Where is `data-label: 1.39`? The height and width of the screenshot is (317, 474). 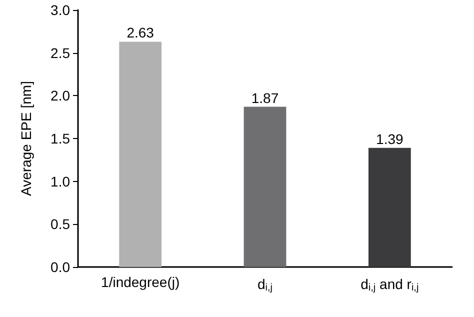 data-label: 1.39 is located at coordinates (390, 138).